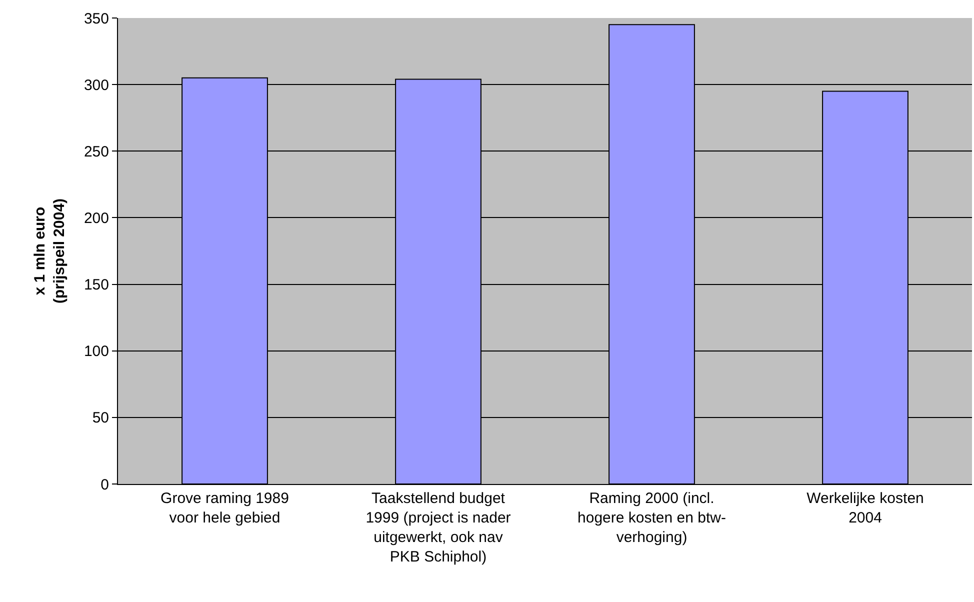  I want to click on x-tick-label: Taakstellend budget 1999 (project is nader uitgewerkt, ook nav PKB Schiphol), so click(438, 528).